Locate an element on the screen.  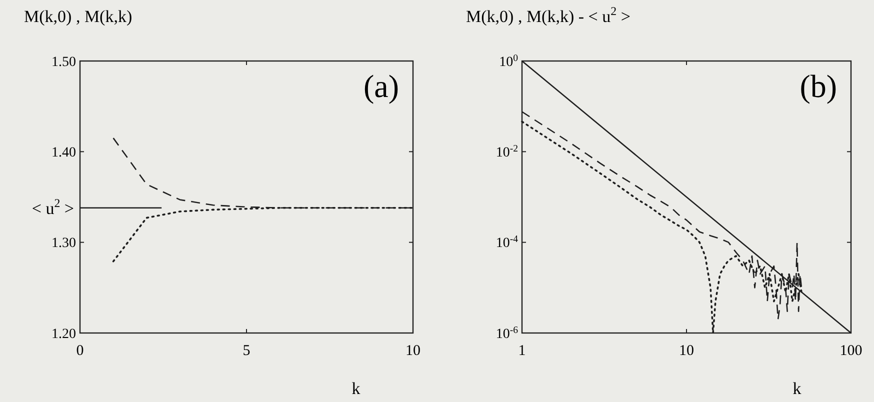
y-tick-label: 10$^{-6}$ is located at coordinates (507, 333).